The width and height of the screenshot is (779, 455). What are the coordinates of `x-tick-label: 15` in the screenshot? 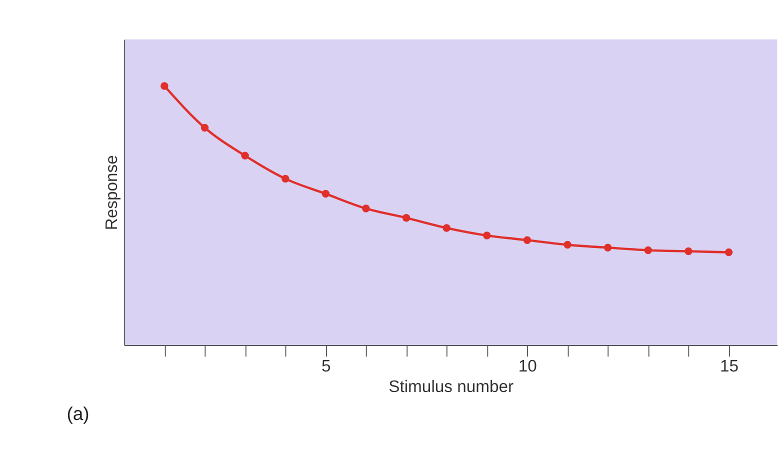 It's located at (729, 366).